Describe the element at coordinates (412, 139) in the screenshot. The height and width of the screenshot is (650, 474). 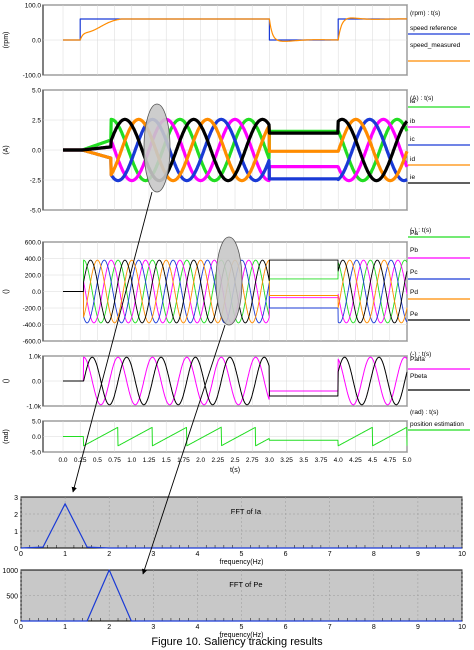
I see `legend-label-currents-2: ic` at that location.